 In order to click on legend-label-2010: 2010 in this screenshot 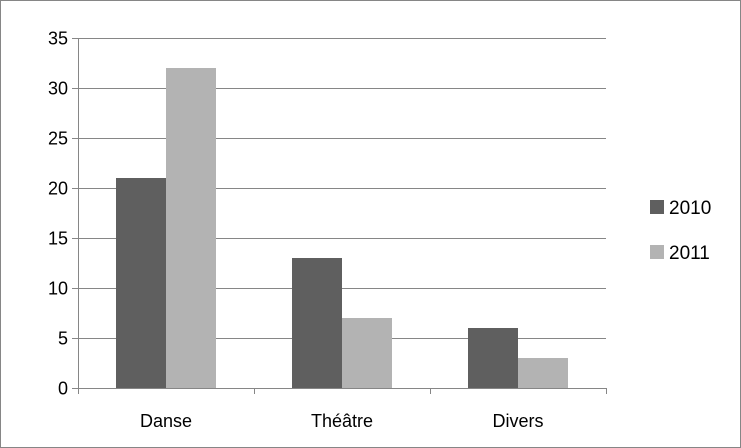, I will do `click(690, 208)`.